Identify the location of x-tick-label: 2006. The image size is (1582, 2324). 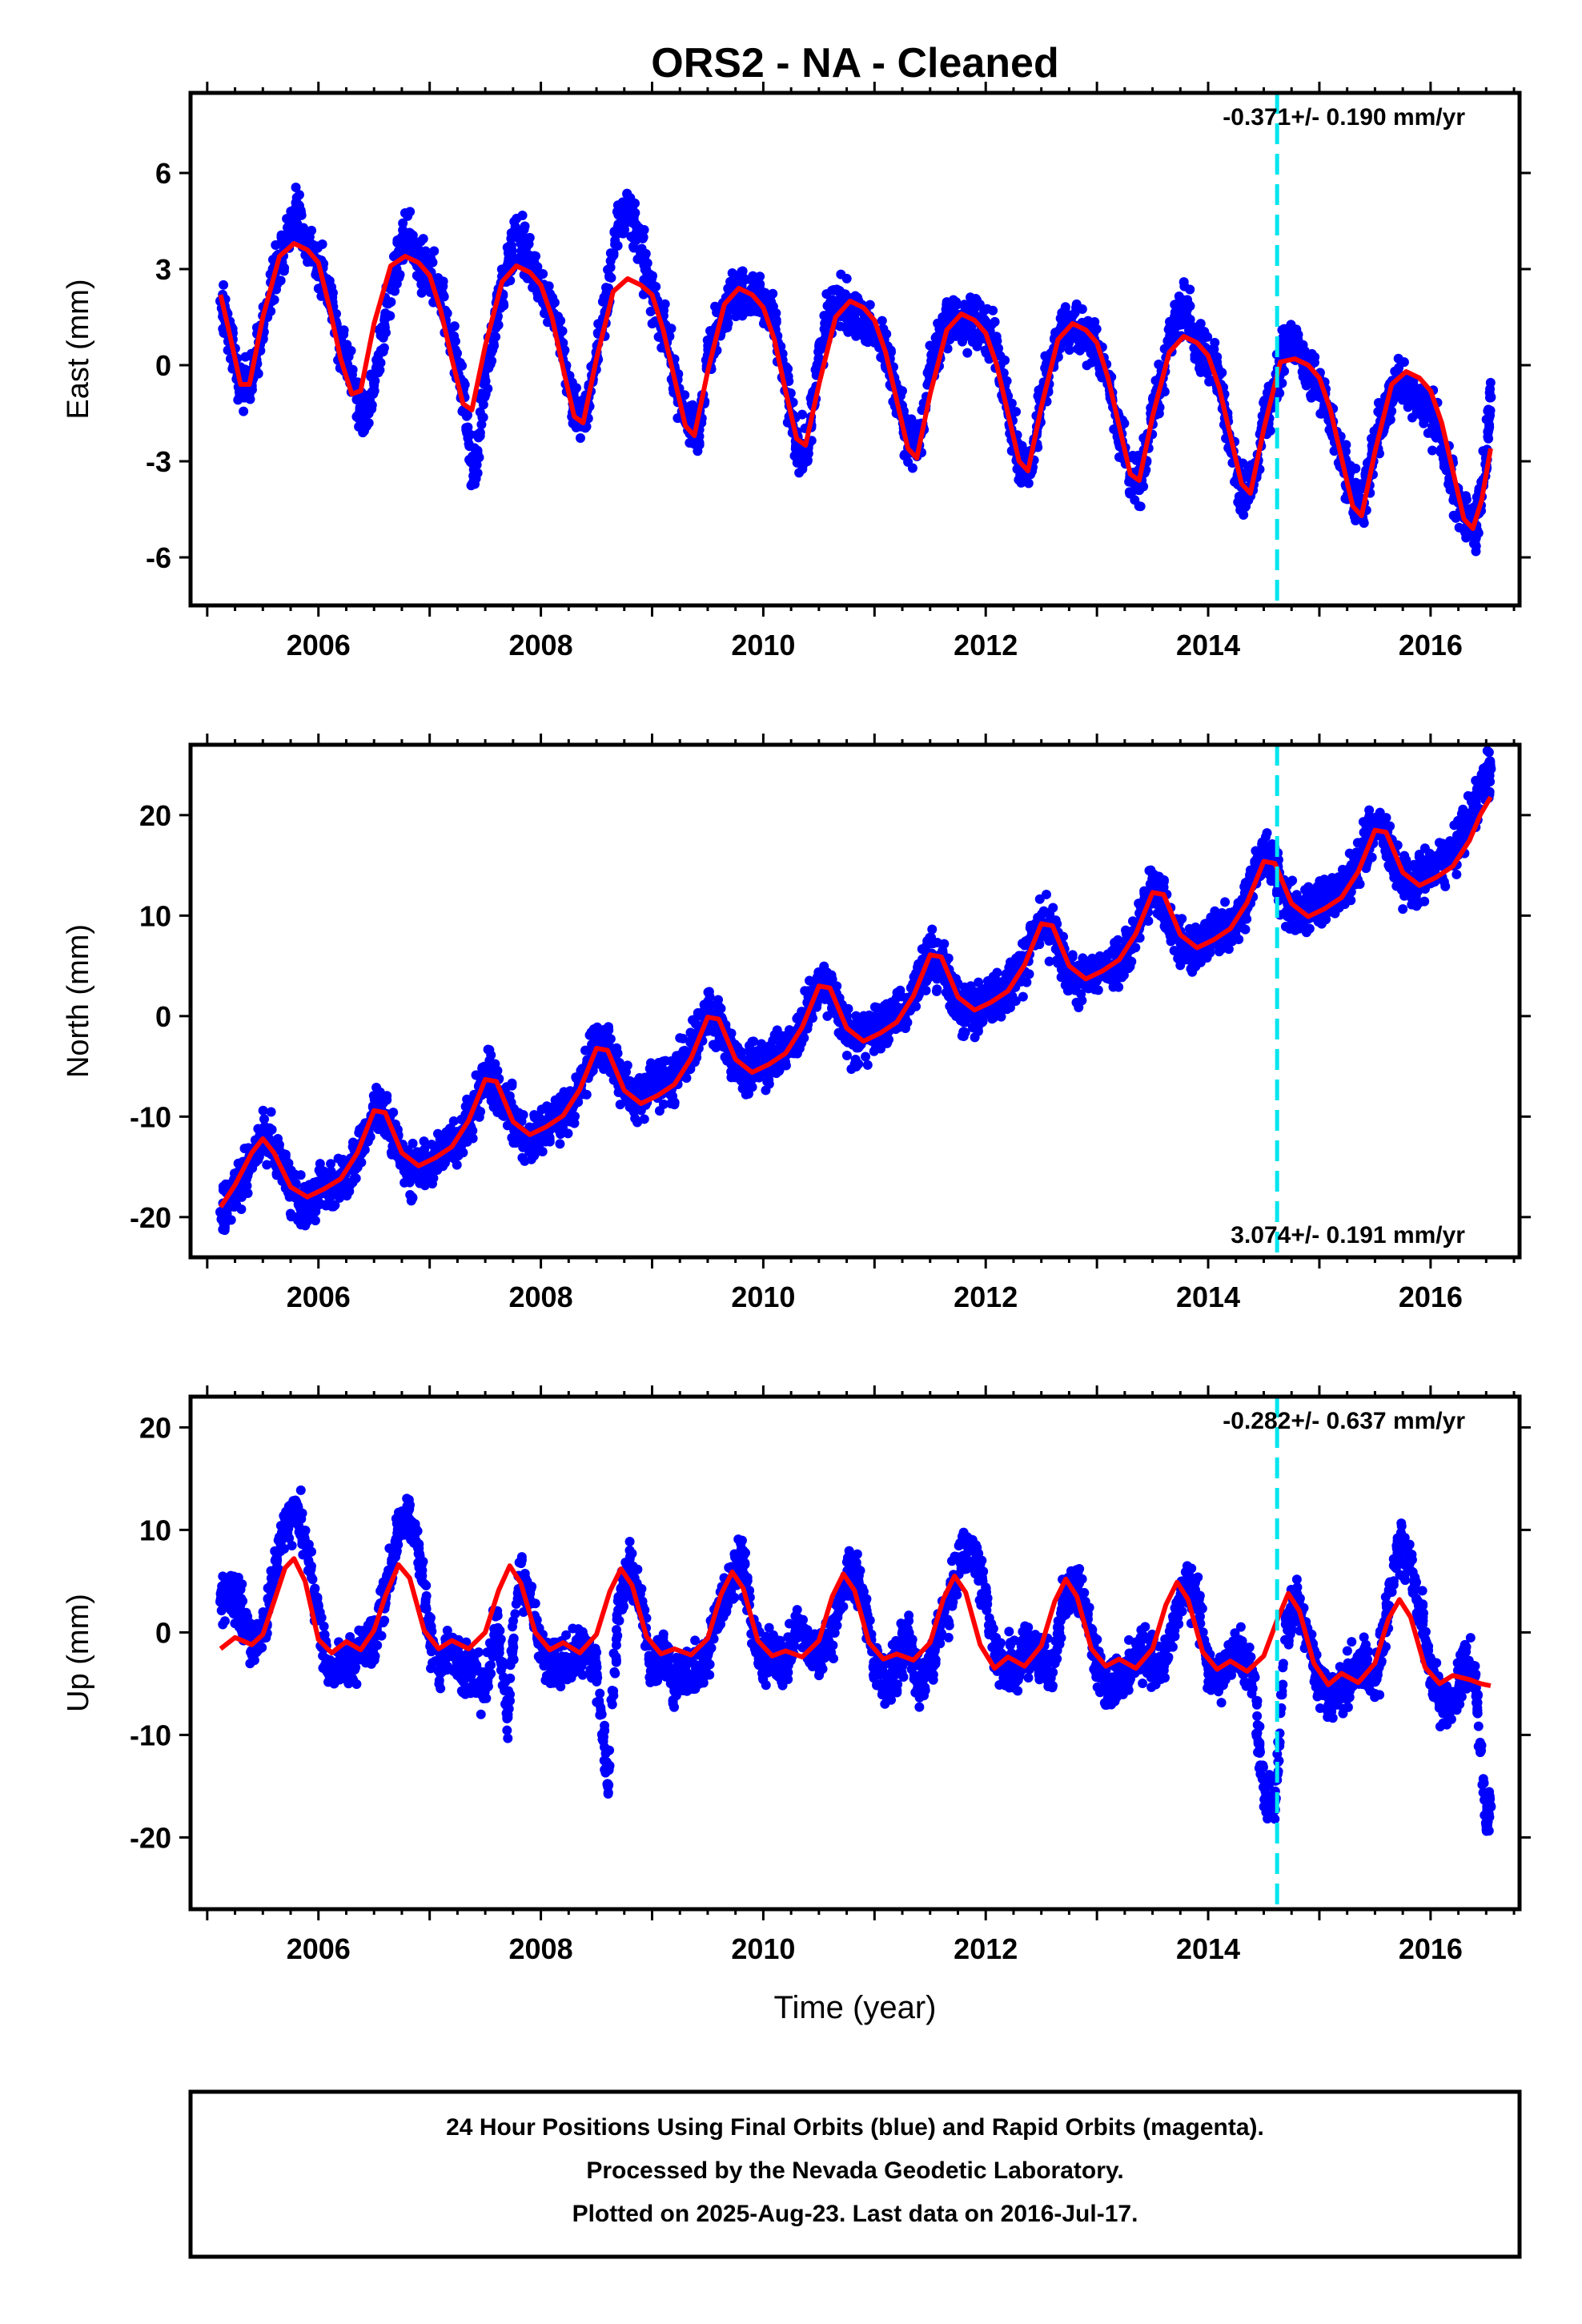
(319, 645).